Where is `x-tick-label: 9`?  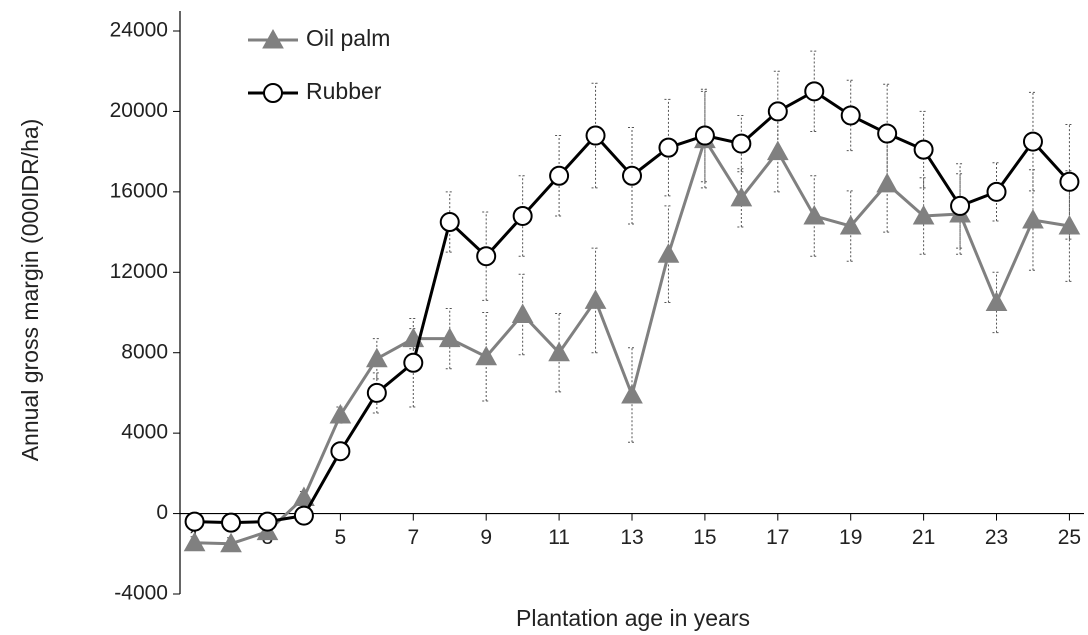 x-tick-label: 9 is located at coordinates (486, 537).